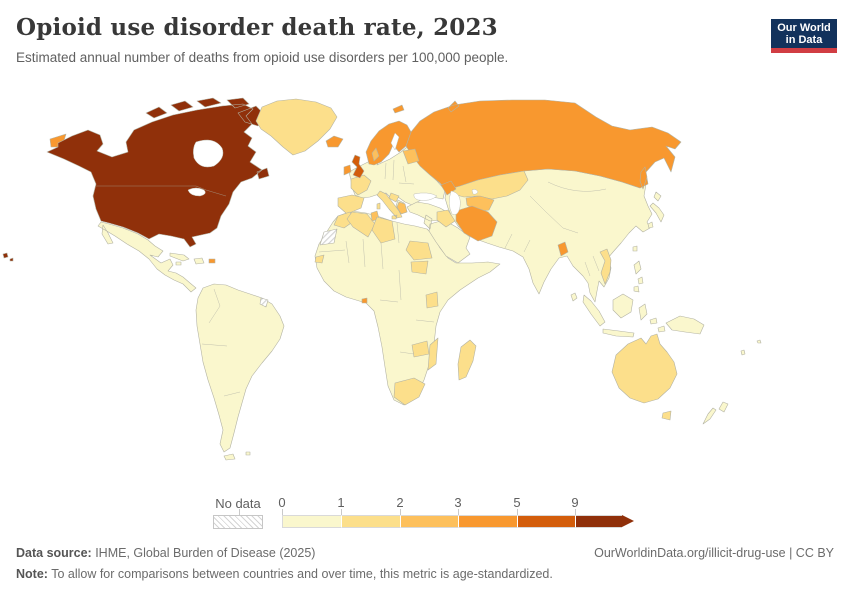 This screenshot has width=850, height=600. Describe the element at coordinates (402, 208) in the screenshot. I see `region-greece` at that location.